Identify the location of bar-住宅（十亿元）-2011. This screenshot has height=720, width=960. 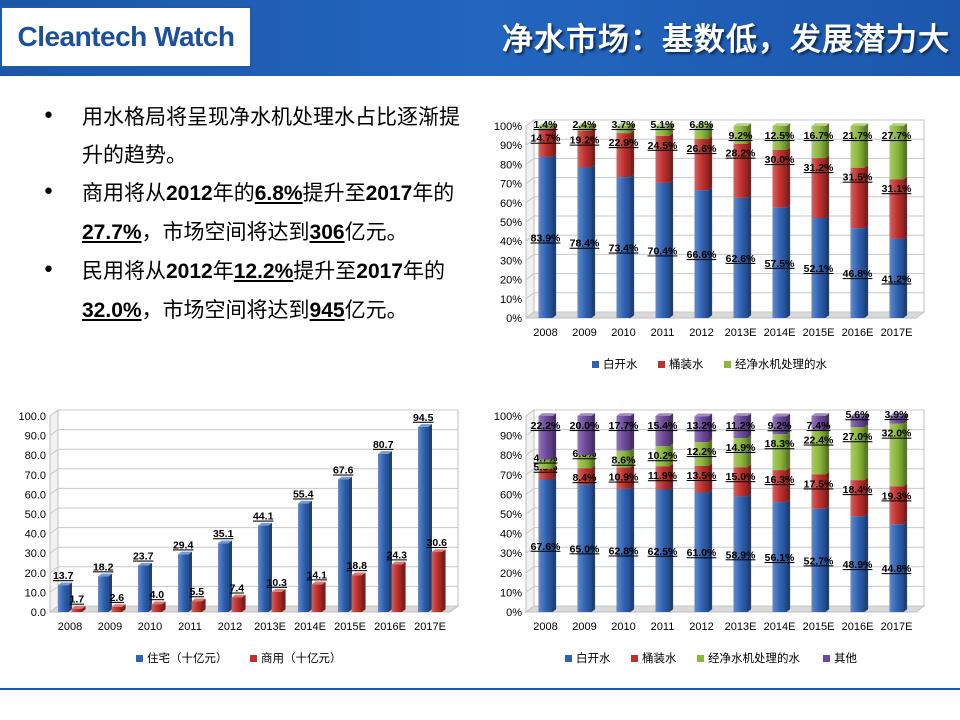
(185, 581).